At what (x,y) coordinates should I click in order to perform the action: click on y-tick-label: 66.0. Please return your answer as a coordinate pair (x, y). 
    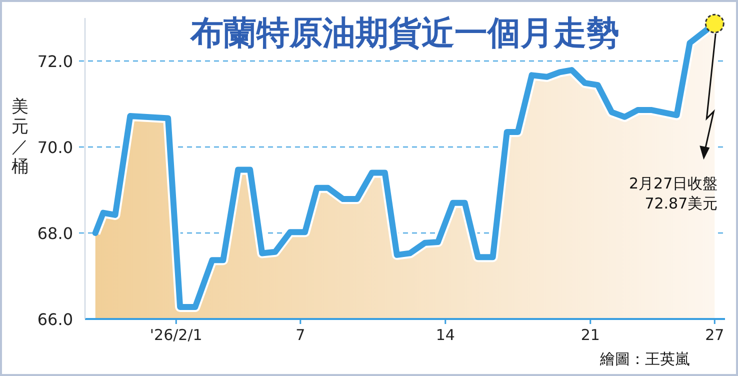
    Looking at the image, I should click on (55, 319).